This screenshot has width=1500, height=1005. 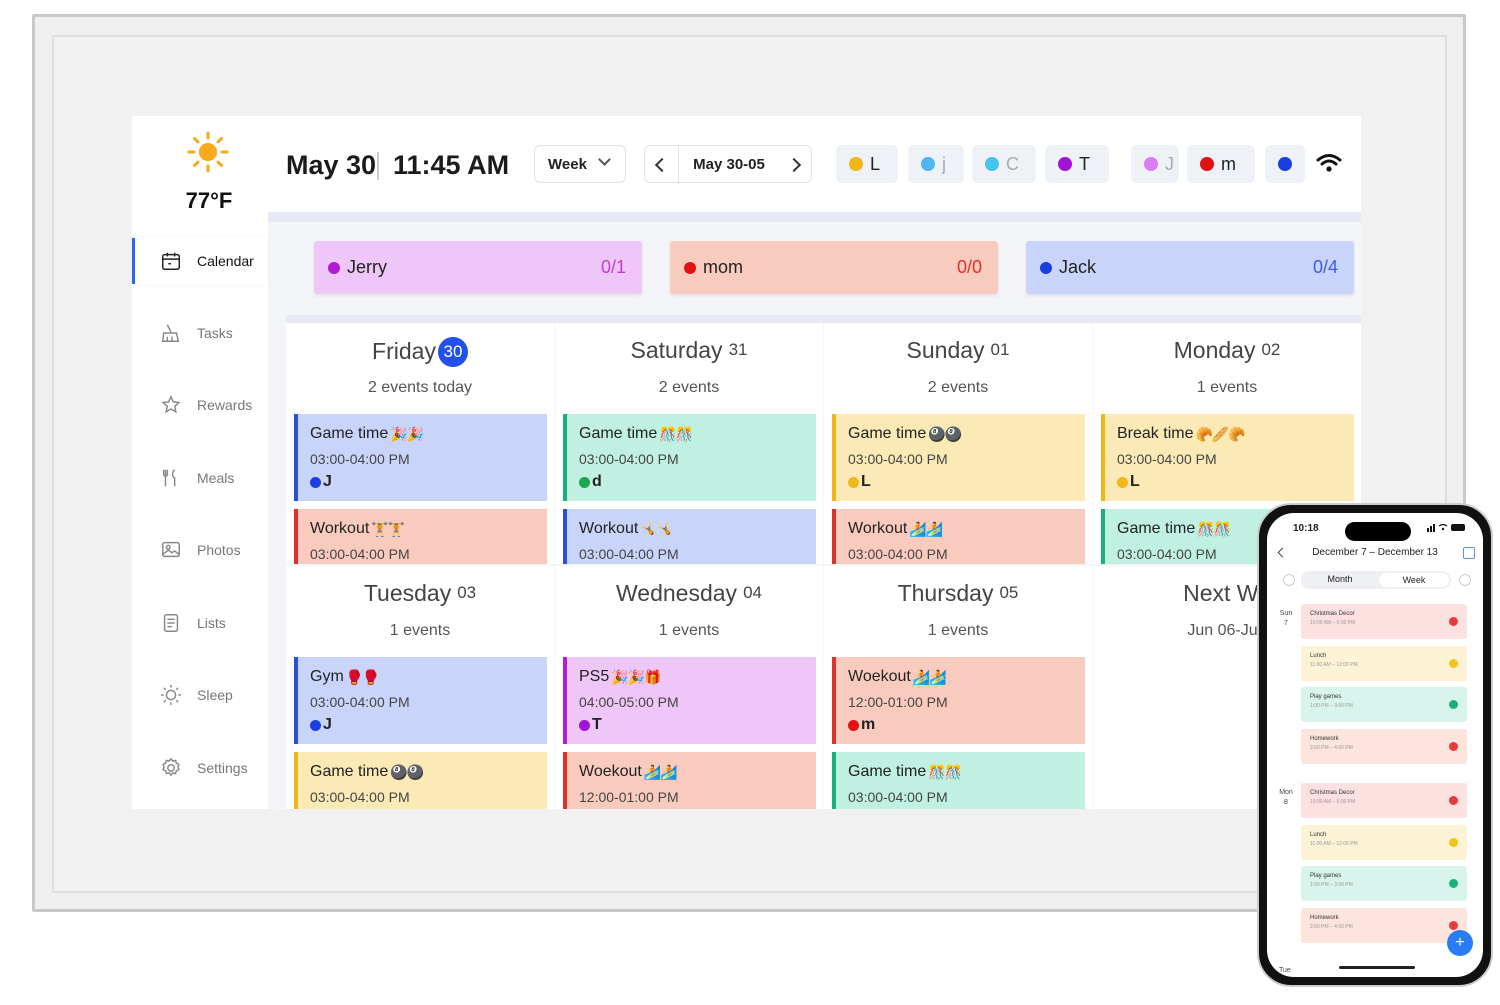 What do you see at coordinates (866, 481) in the screenshot?
I see `assignee-initial: L` at bounding box center [866, 481].